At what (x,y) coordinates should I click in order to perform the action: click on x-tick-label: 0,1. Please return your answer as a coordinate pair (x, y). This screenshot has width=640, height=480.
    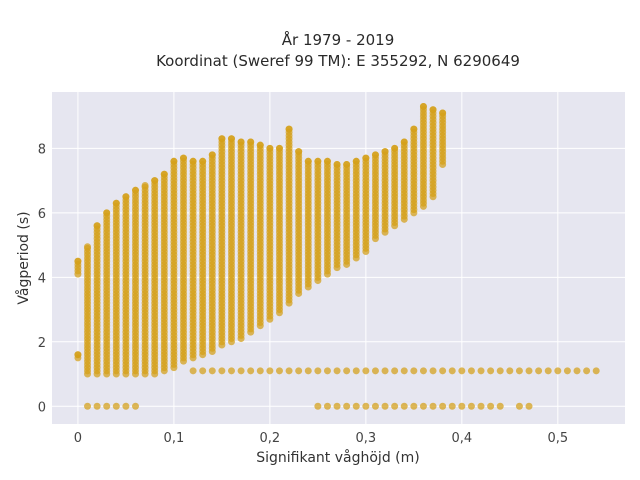
    Looking at the image, I should click on (174, 438).